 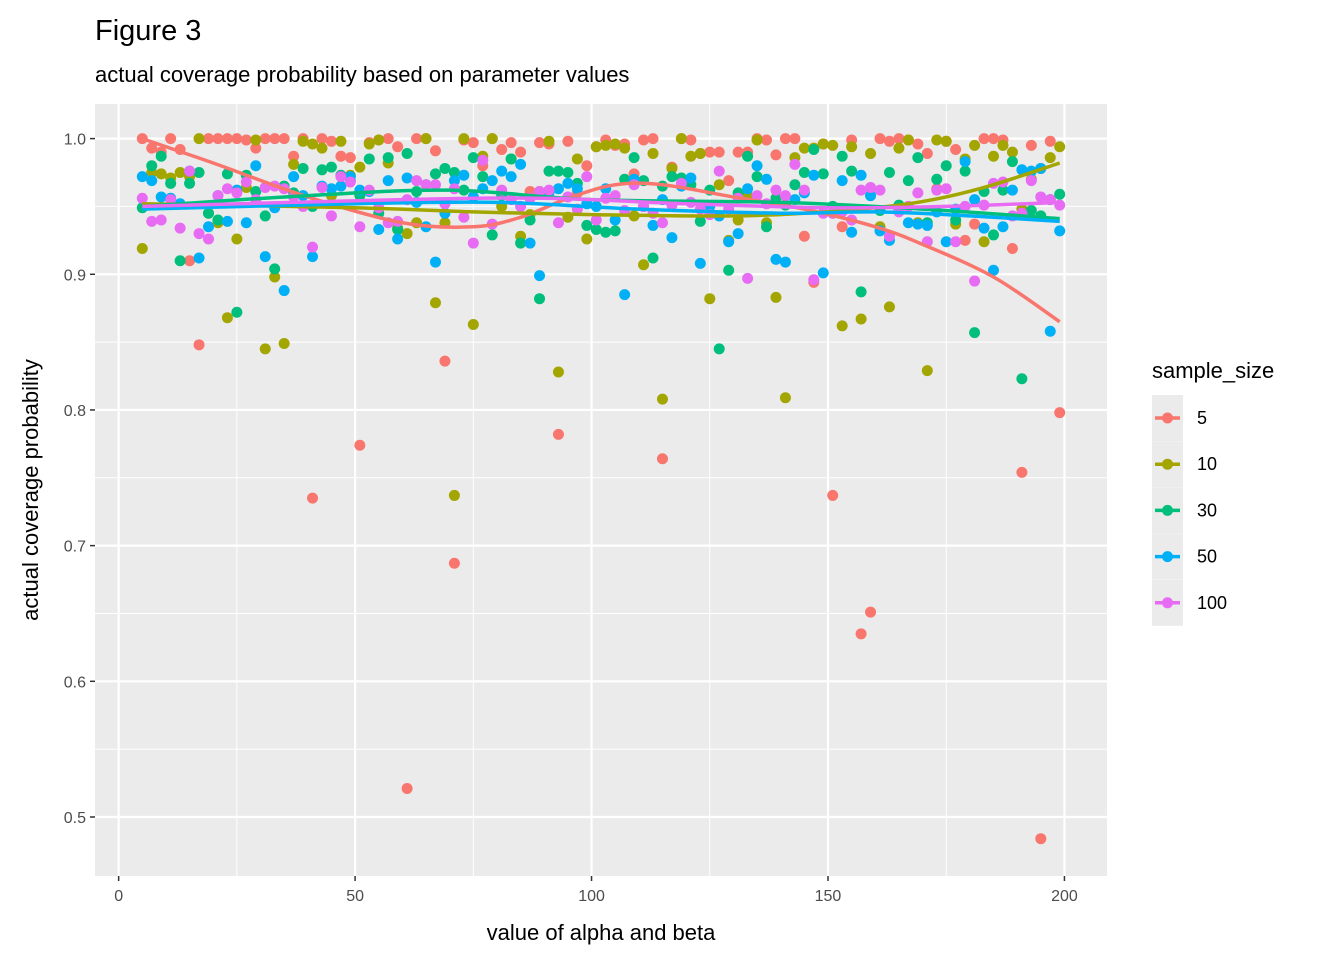 I want to click on x-axis: 0 50 100 150 200, so click(x=596, y=890).